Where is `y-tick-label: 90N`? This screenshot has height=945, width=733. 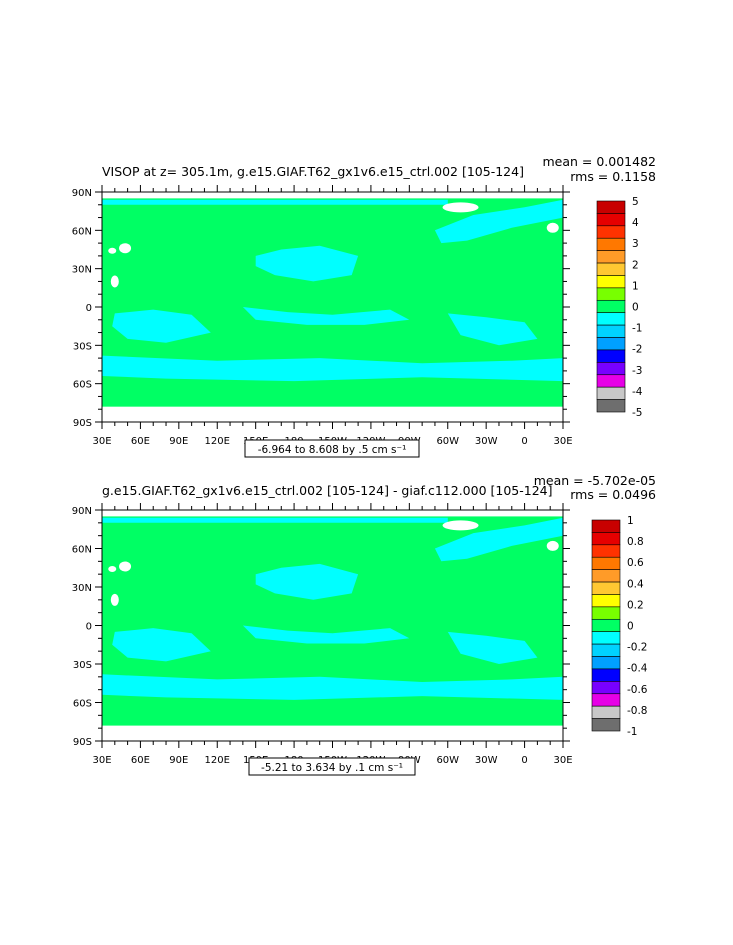
y-tick-label: 90N is located at coordinates (82, 193).